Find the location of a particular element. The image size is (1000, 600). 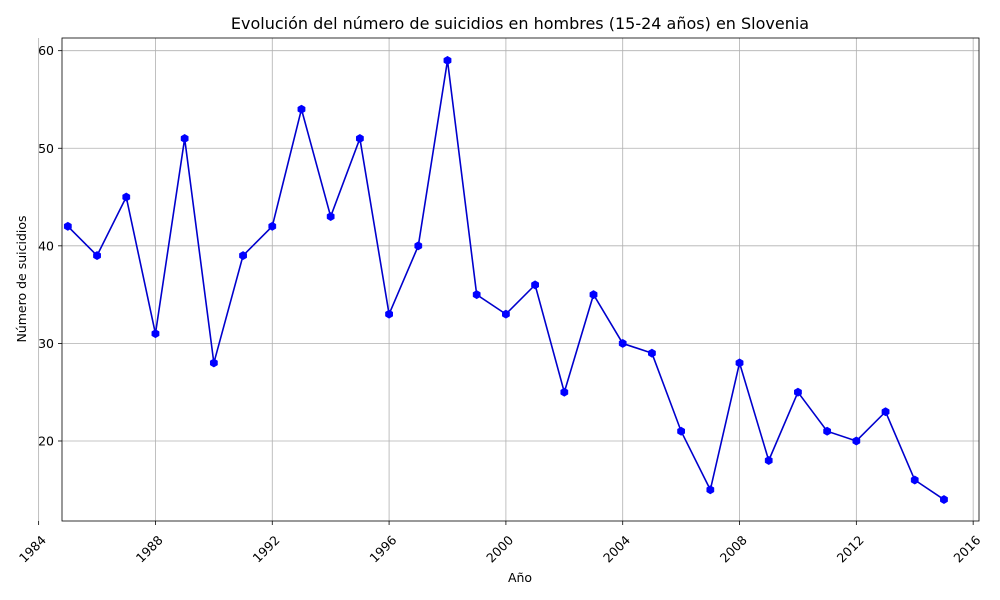

x-tick-label: 2004 is located at coordinates (616, 548).